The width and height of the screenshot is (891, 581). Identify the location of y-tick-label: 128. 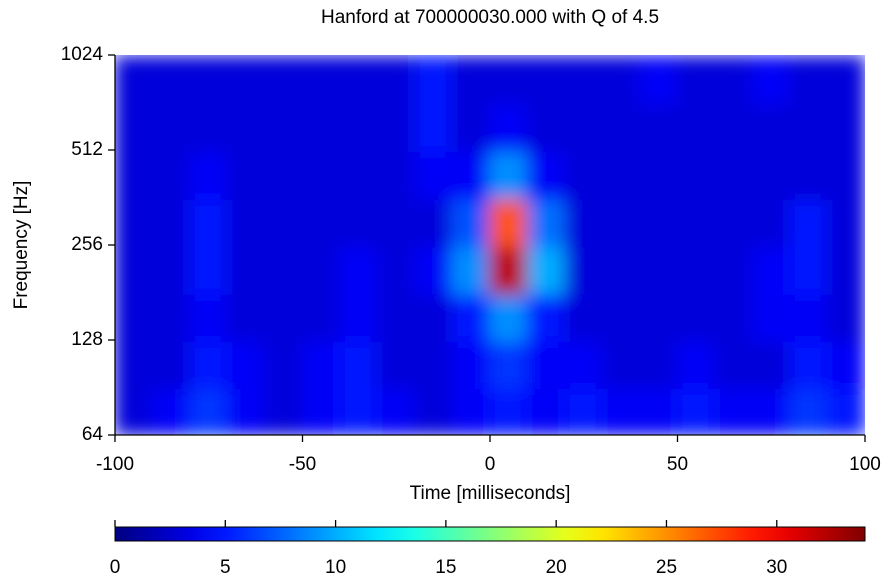
(87, 339).